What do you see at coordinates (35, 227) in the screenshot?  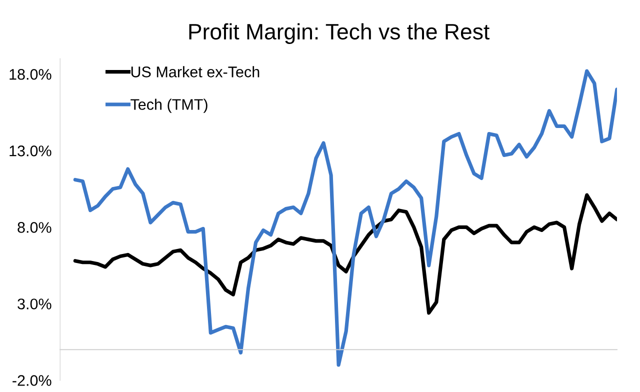 I see `y-tick-label: 8.0%` at bounding box center [35, 227].